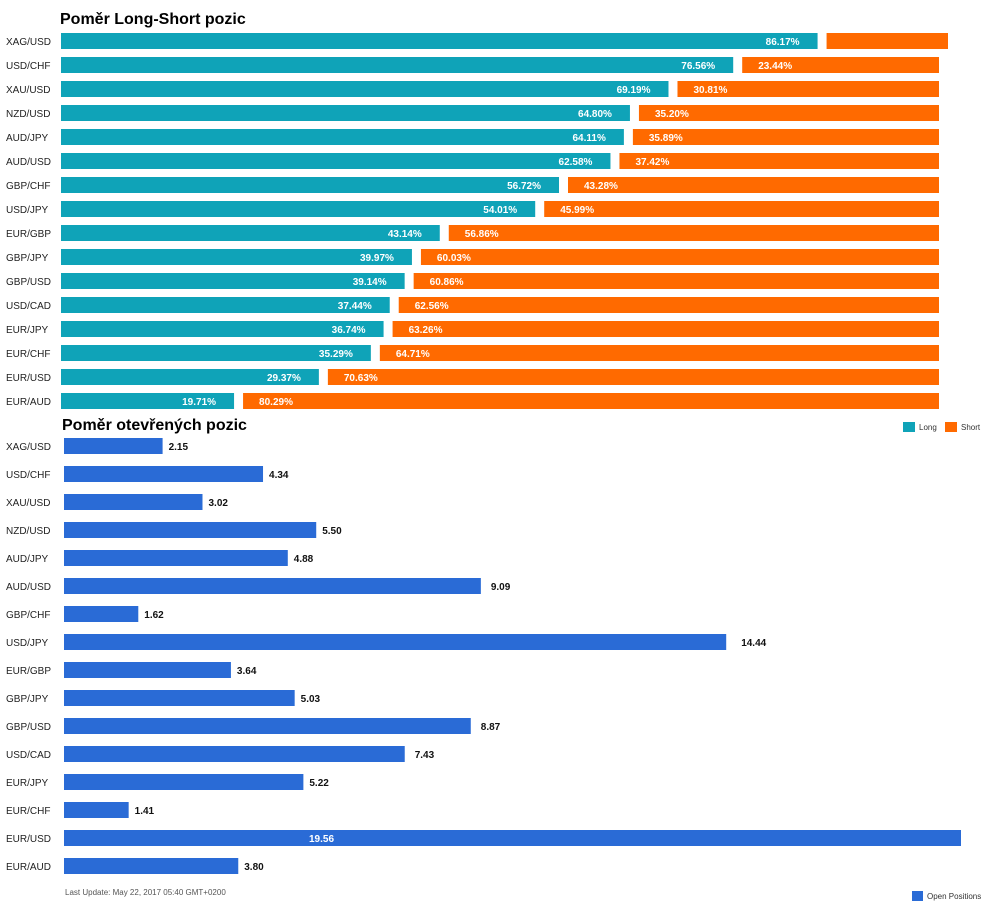  What do you see at coordinates (439, 41) in the screenshot?
I see `long-bar-xag-usd` at bounding box center [439, 41].